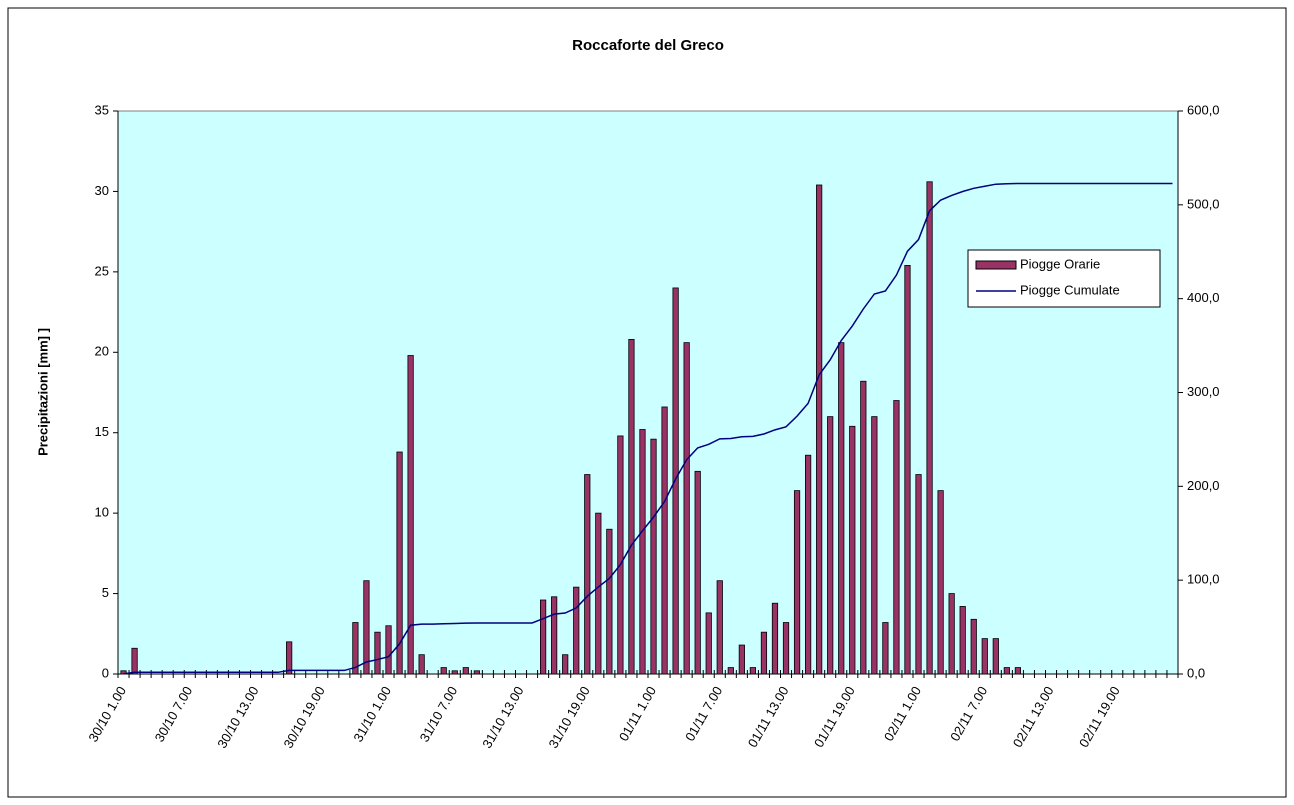 The height and width of the screenshot is (805, 1294). Describe the element at coordinates (1203, 109) in the screenshot. I see `y2-tick-label: 600,0` at that location.